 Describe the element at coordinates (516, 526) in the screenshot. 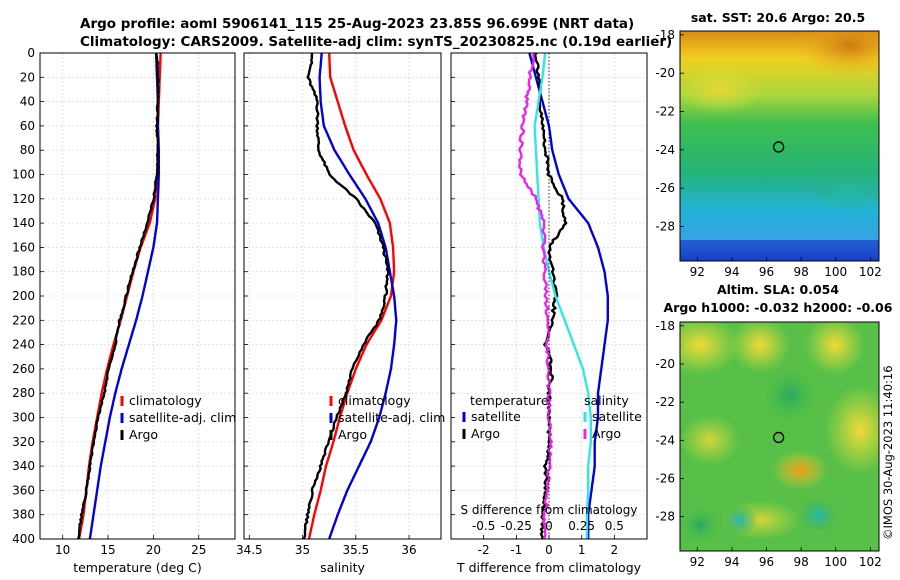

I see `top-tick-label: -0.25` at that location.